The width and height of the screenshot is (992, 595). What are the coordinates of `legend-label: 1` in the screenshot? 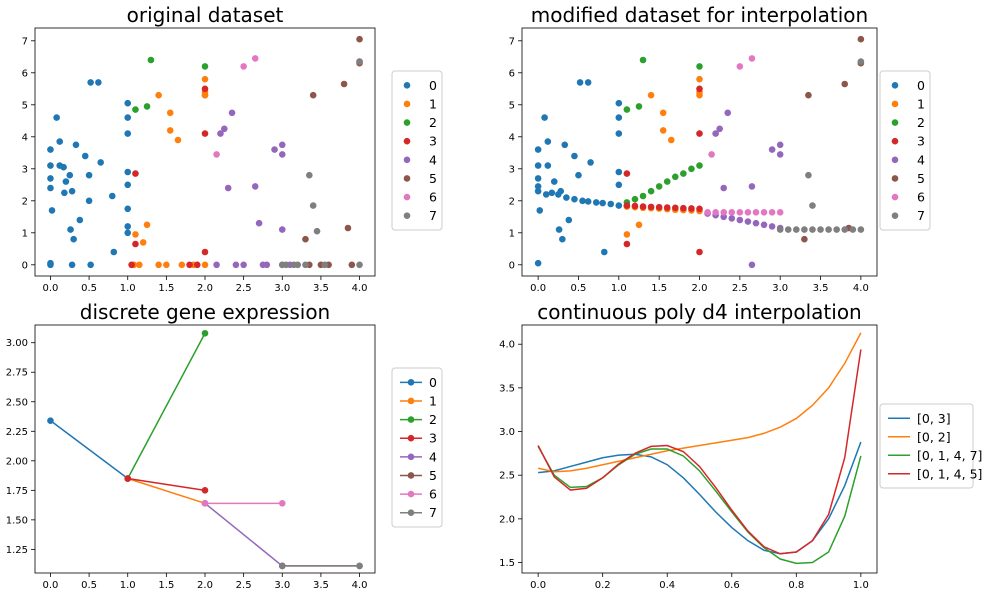 It's located at (921, 103).